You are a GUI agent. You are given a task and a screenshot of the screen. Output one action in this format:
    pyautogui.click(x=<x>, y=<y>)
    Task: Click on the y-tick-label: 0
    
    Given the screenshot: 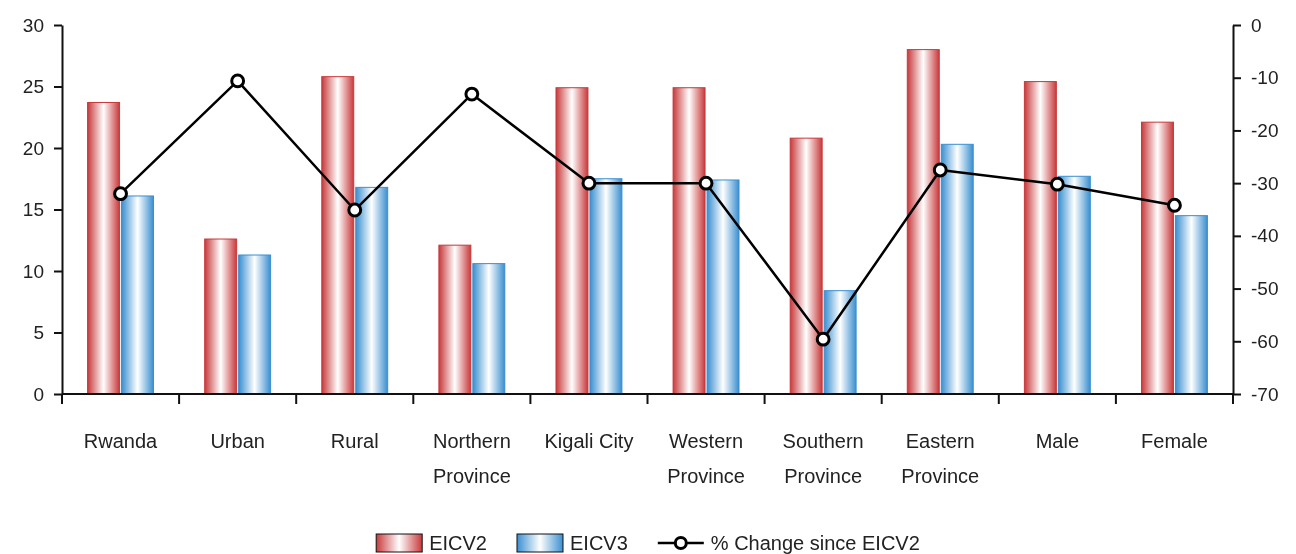 What is the action you would take?
    pyautogui.click(x=38, y=394)
    